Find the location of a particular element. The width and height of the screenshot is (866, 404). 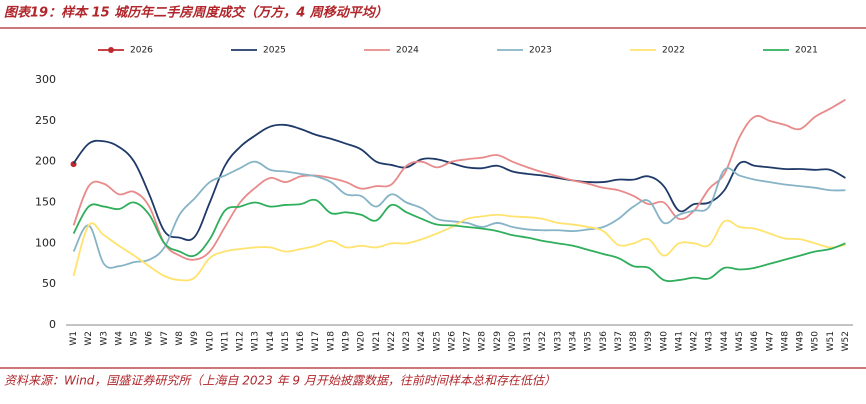

y-tick-label: 300 is located at coordinates (45, 79).